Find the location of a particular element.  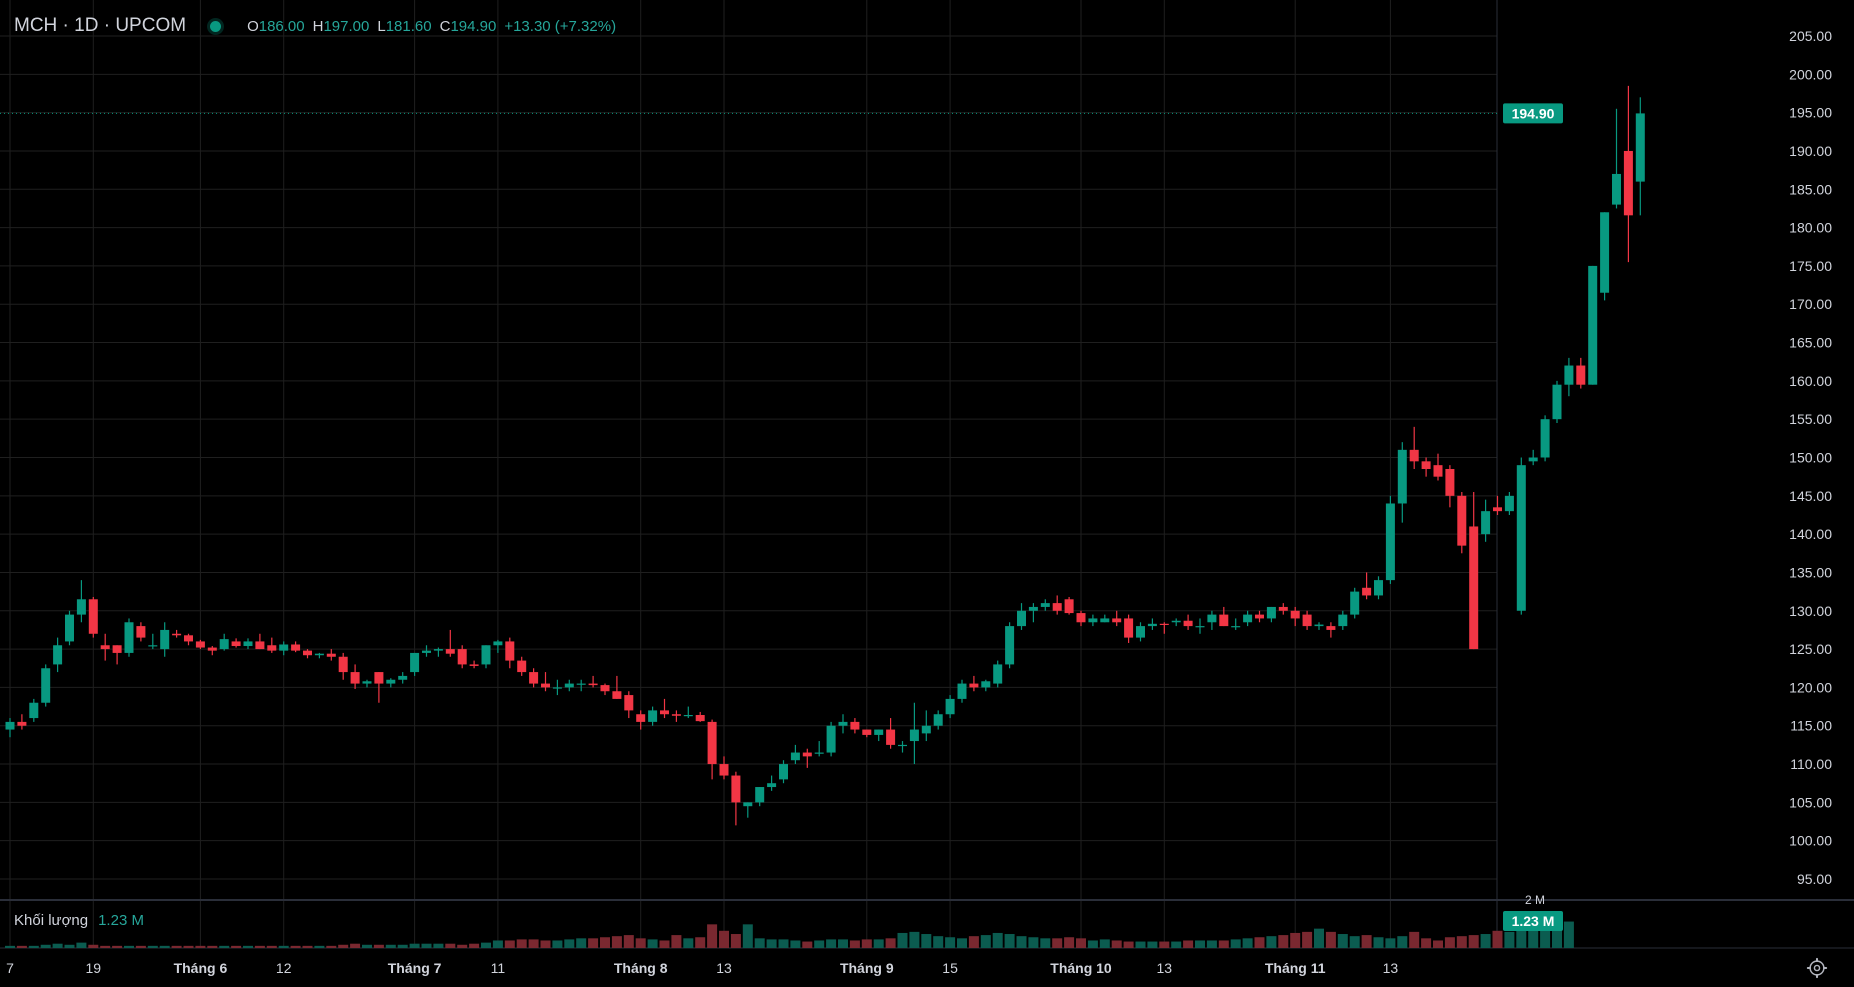

price-tick-label: 195.00 is located at coordinates (1810, 113).